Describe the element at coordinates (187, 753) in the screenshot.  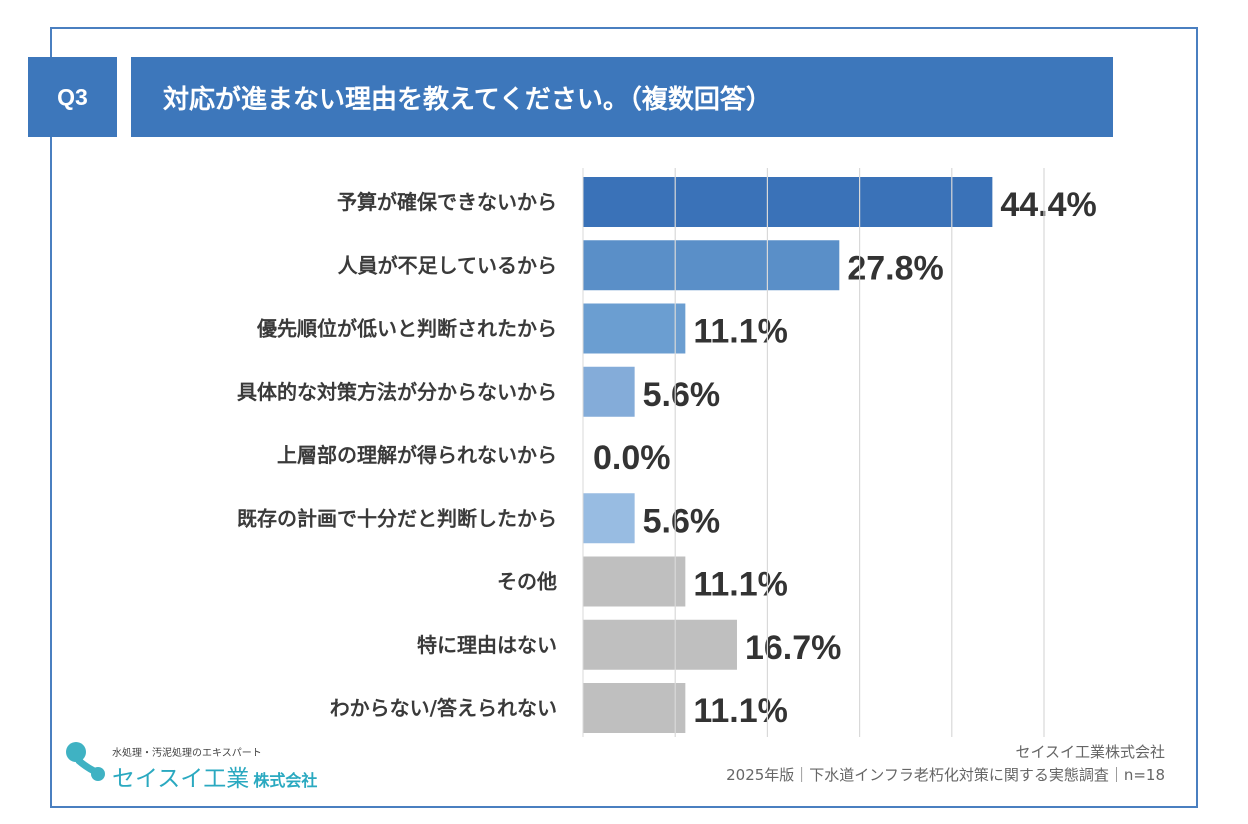
I see `logo-tagline: 水処理・汚泥処理のエキスパート` at that location.